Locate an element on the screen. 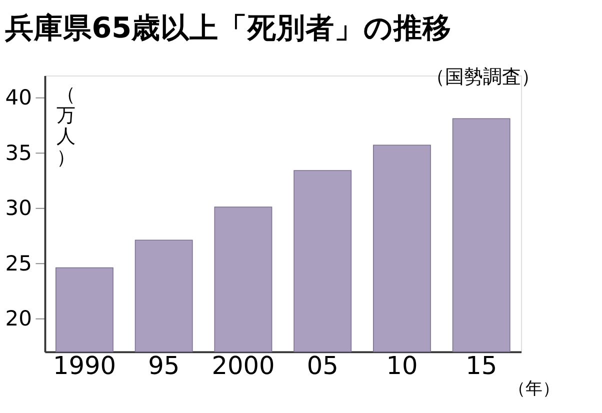  y-tick-label: 35 is located at coordinates (18, 152).